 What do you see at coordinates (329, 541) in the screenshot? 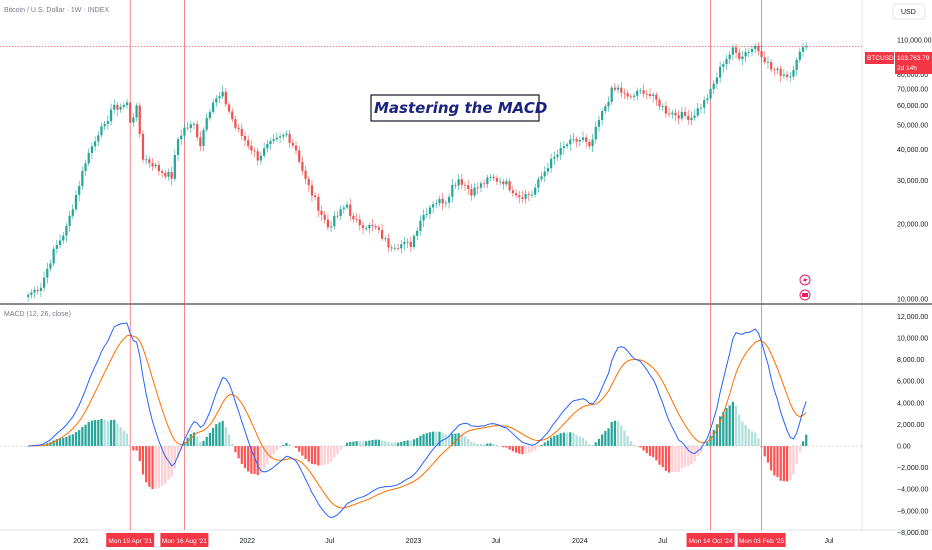
I see `time-tick-label: Jul` at bounding box center [329, 541].